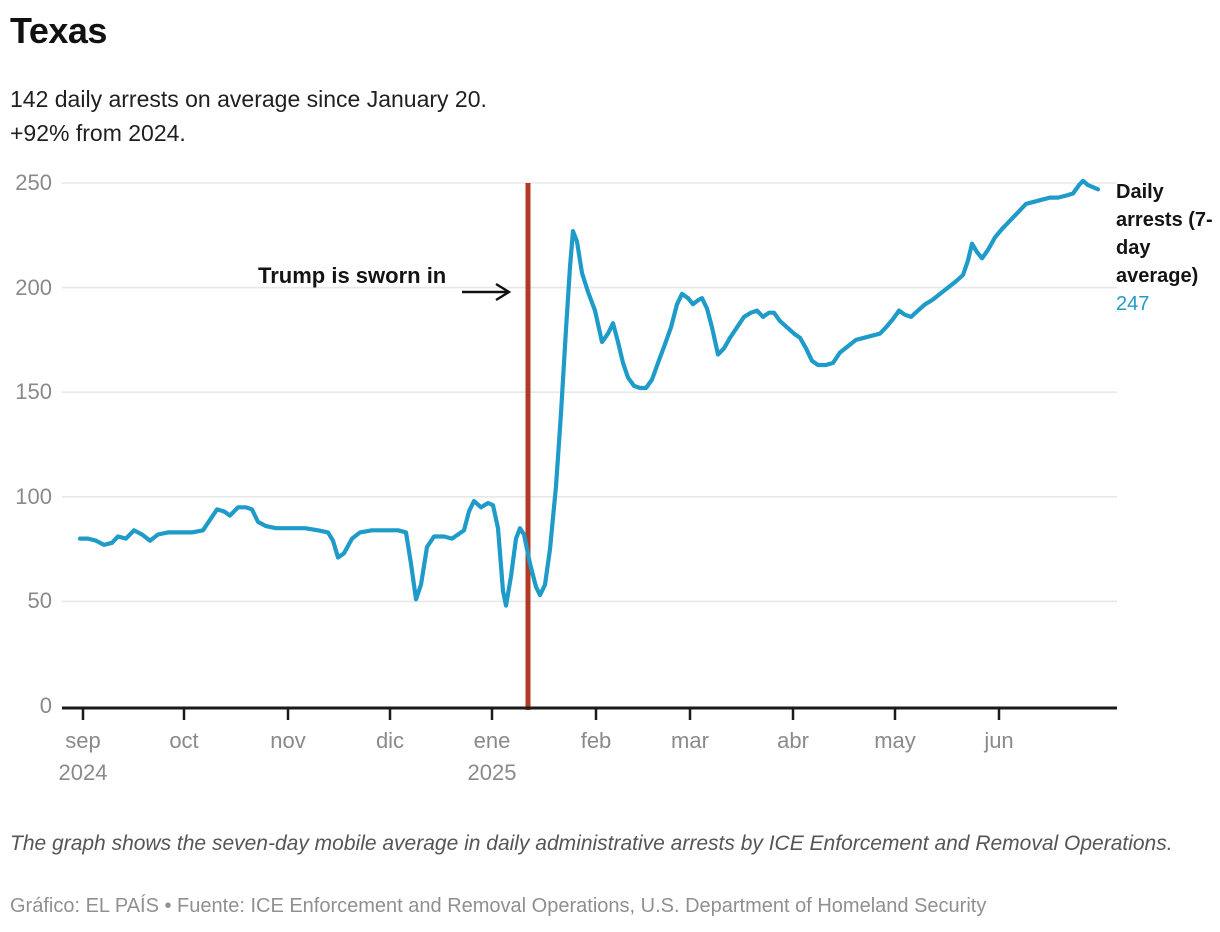 This screenshot has height=932, width=1220. I want to click on y-tick-label: 200, so click(33, 287).